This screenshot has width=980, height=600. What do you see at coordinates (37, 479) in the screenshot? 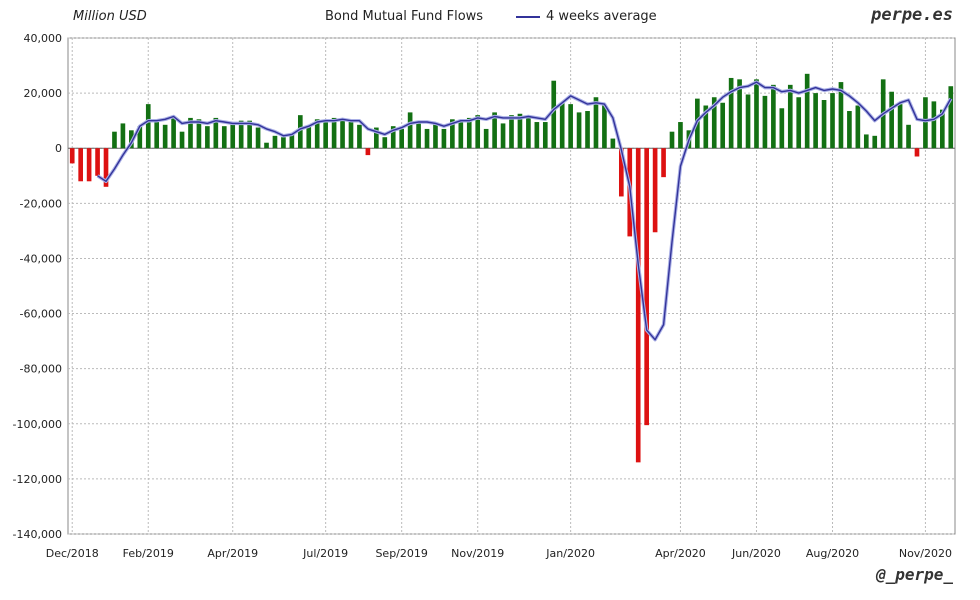
I see `y-tick-label: -120,000` at bounding box center [37, 479].